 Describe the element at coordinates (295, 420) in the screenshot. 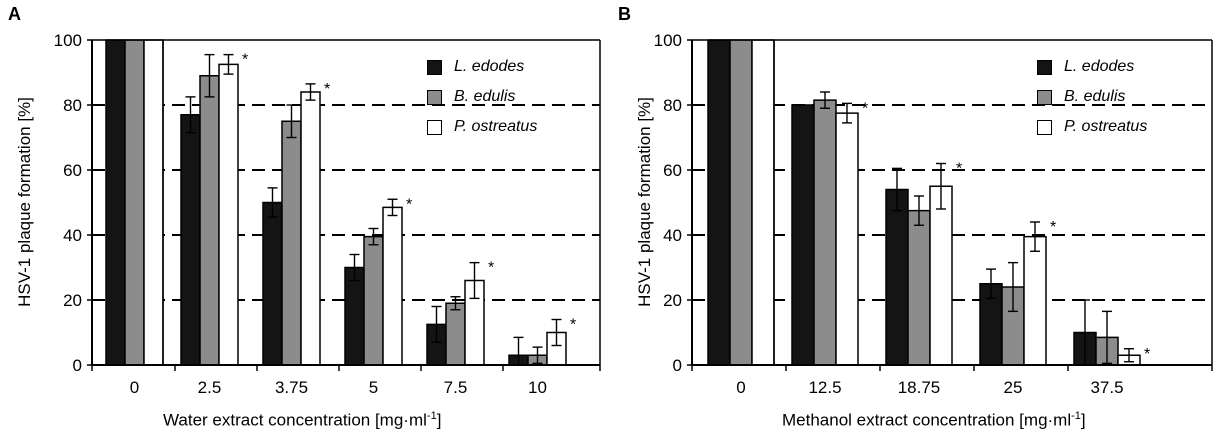

I see `x-axis-label-text: Water extract concentration [mg·ml` at that location.